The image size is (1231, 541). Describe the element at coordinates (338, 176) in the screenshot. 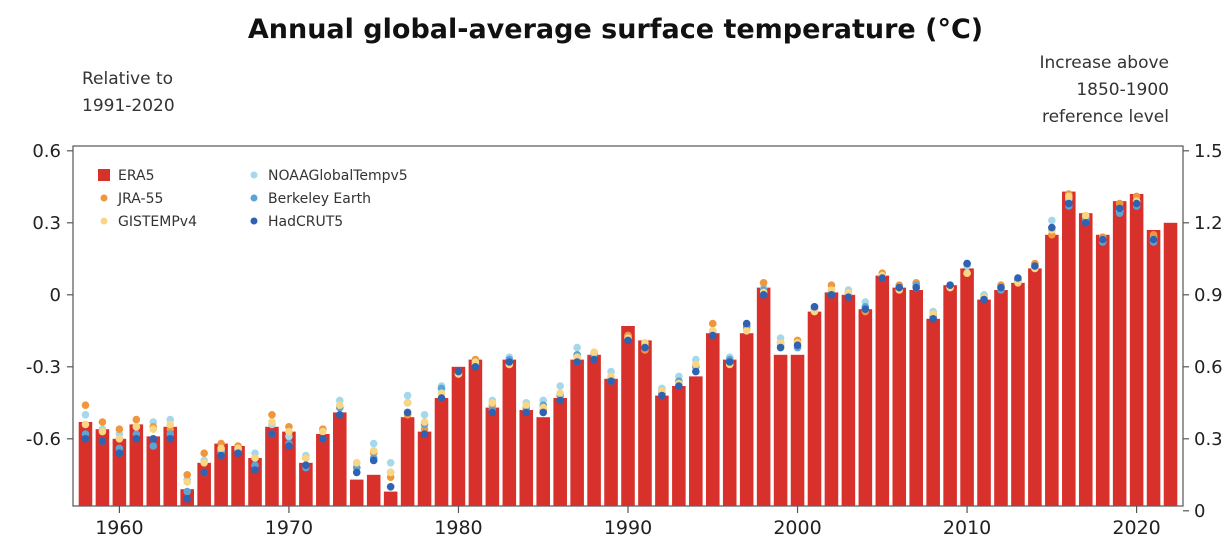

I see `legend-label: NOAAGlobalTempv5` at that location.